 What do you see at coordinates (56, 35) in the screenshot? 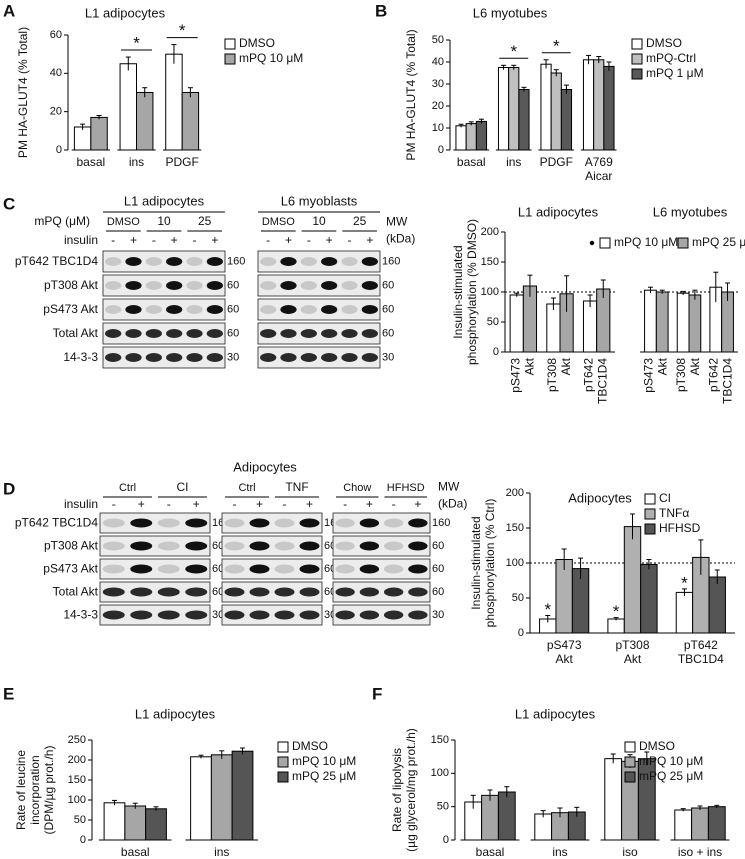
I see `y-tick-label: 60` at bounding box center [56, 35].